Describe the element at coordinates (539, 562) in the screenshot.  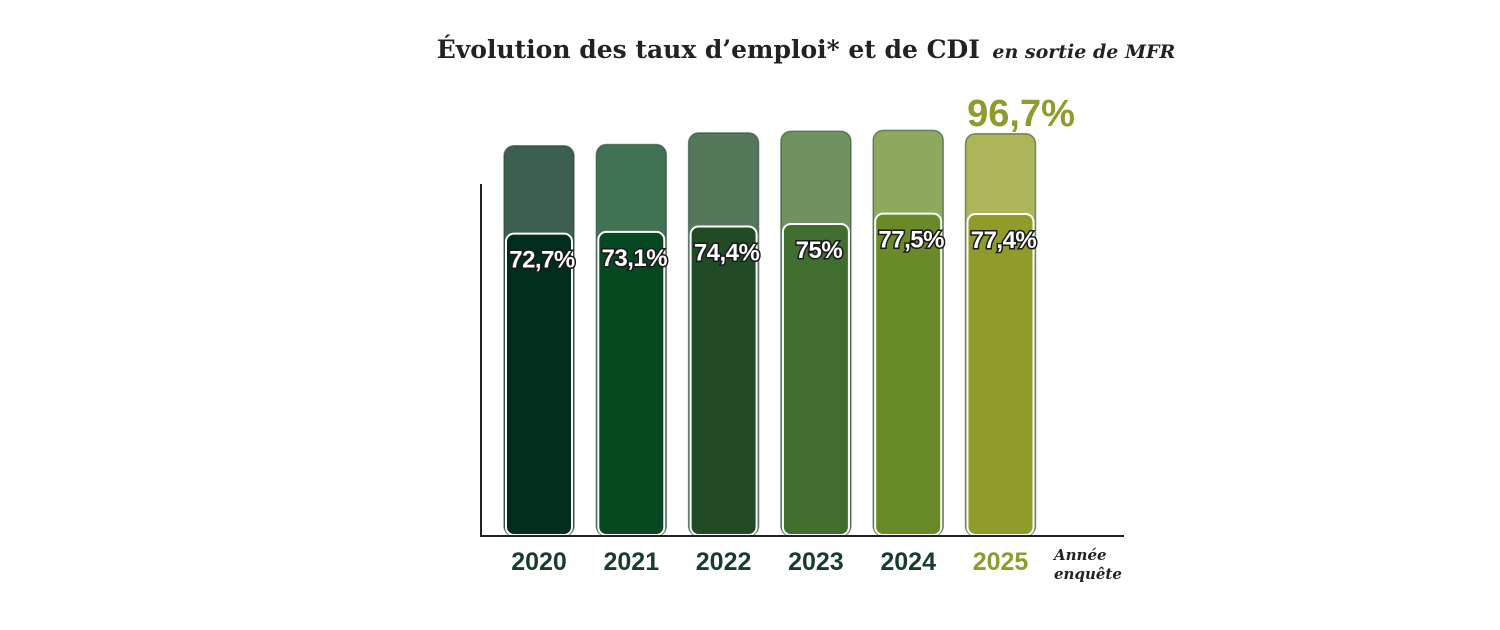
I see `x-tick-label-2020: 2020` at that location.